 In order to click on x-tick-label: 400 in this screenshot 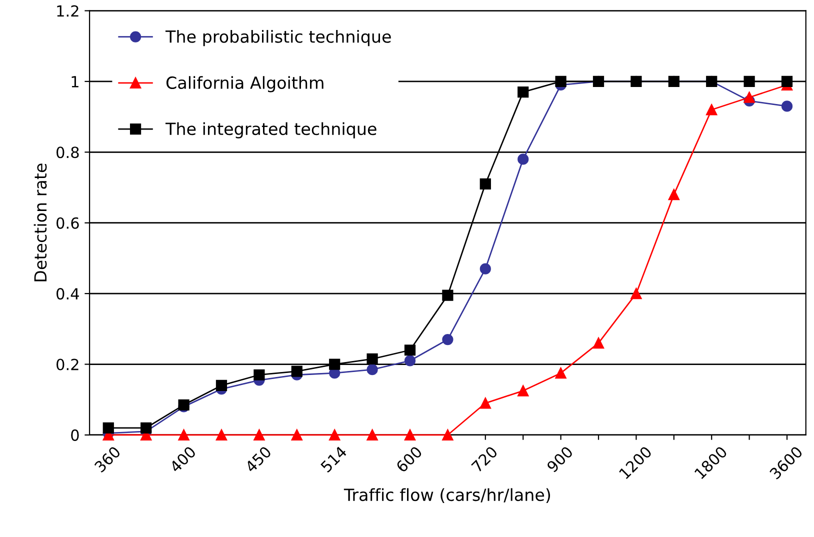, I will do `click(182, 460)`.